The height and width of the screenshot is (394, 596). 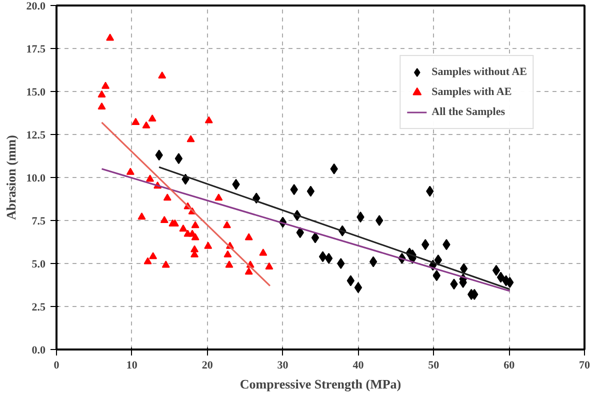 What do you see at coordinates (39, 350) in the screenshot?
I see `y-tick-label: 0.0` at bounding box center [39, 350].